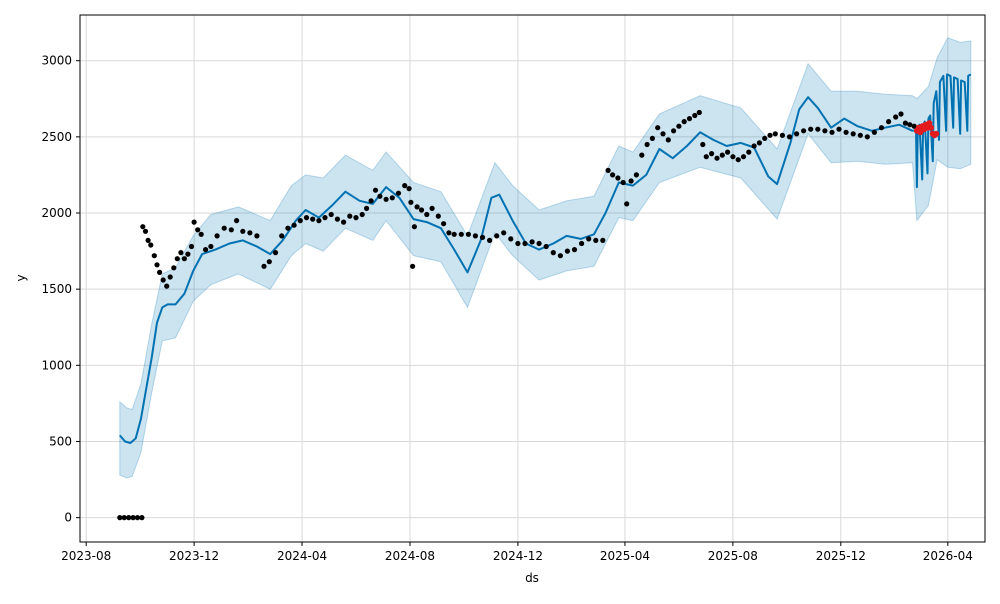 This screenshot has height=604, width=1000. What do you see at coordinates (194, 556) in the screenshot?
I see `x-tick-label: 2023-12` at bounding box center [194, 556].